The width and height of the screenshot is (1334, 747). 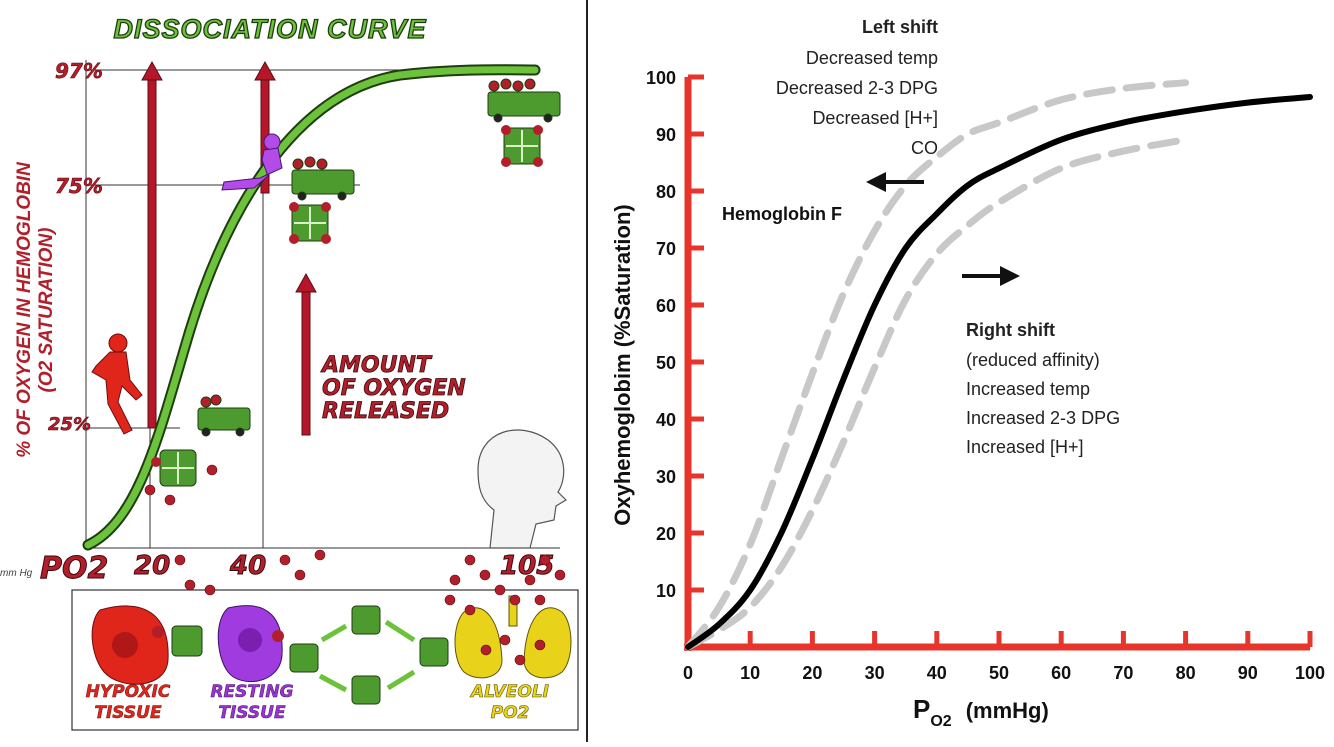 I want to click on hemoglobin-icon-mid, so click(x=310, y=223).